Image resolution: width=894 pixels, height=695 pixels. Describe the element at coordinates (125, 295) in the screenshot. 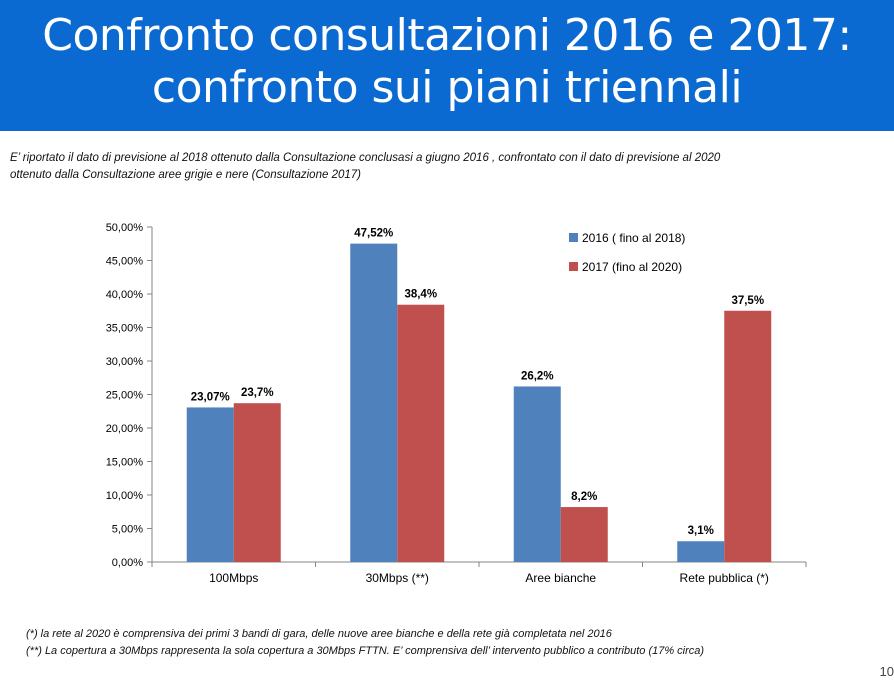

I see `y-tick-label: 40,00%` at that location.